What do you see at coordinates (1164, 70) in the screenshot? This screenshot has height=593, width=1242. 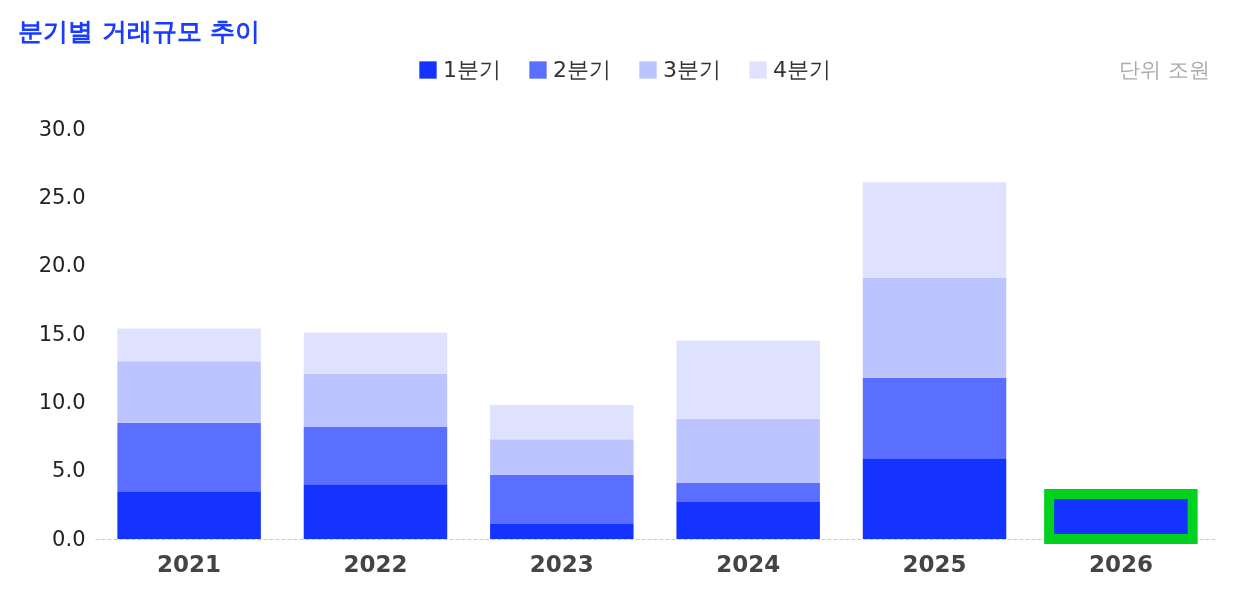 I see `text: 단위 조원` at bounding box center [1164, 70].